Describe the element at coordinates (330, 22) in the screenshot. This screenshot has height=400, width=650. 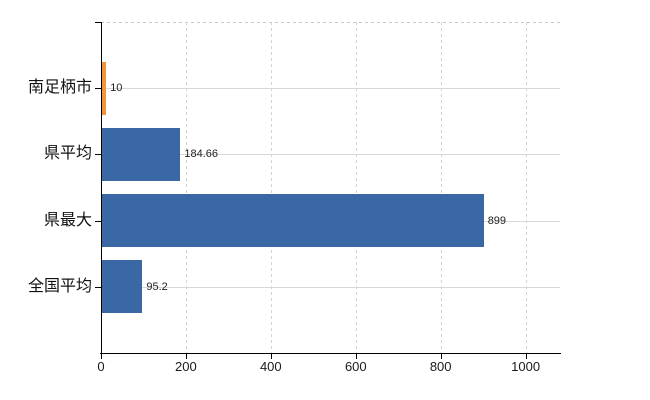
I see `plot-top-border` at that location.